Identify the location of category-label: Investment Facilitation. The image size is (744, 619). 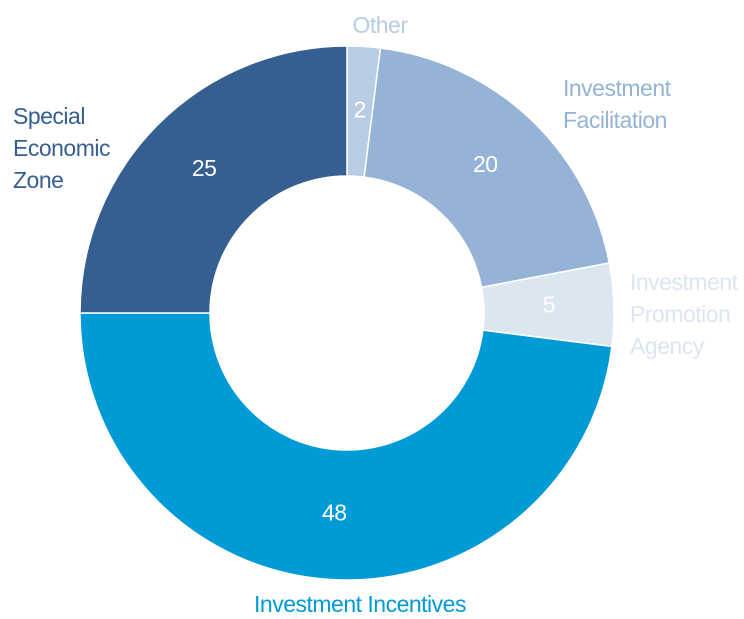
(617, 104).